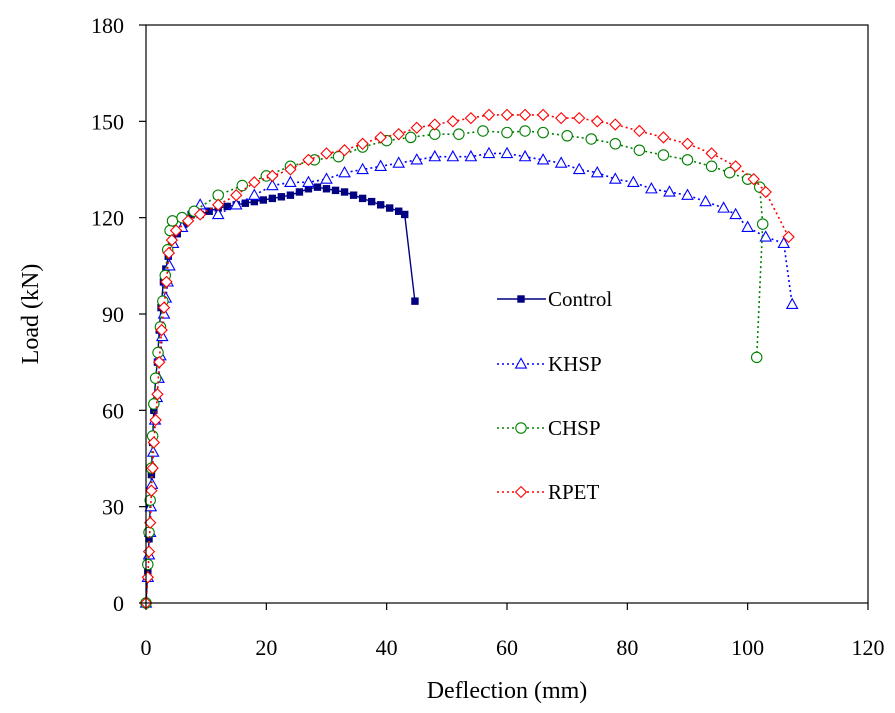  Describe the element at coordinates (868, 647) in the screenshot. I see `x-tick-label: 120` at that location.